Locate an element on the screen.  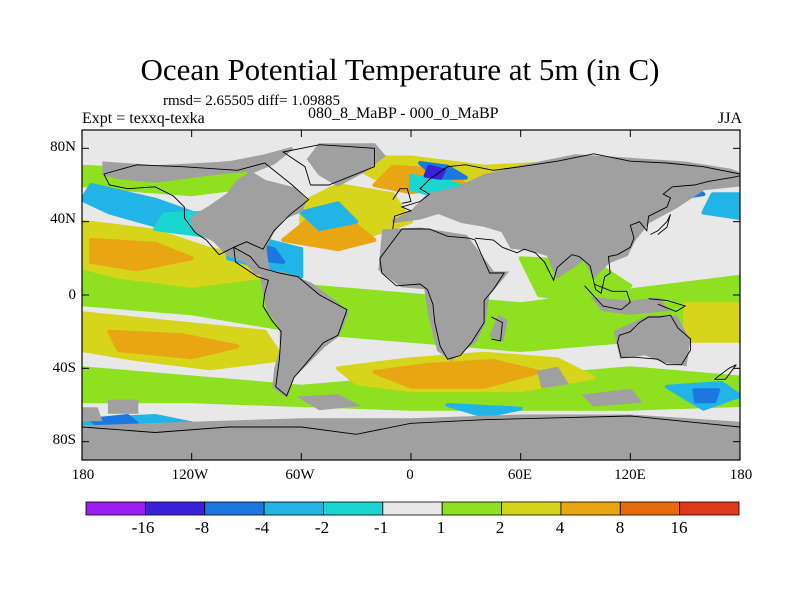
lon-label-120e: 120E is located at coordinates (630, 475).